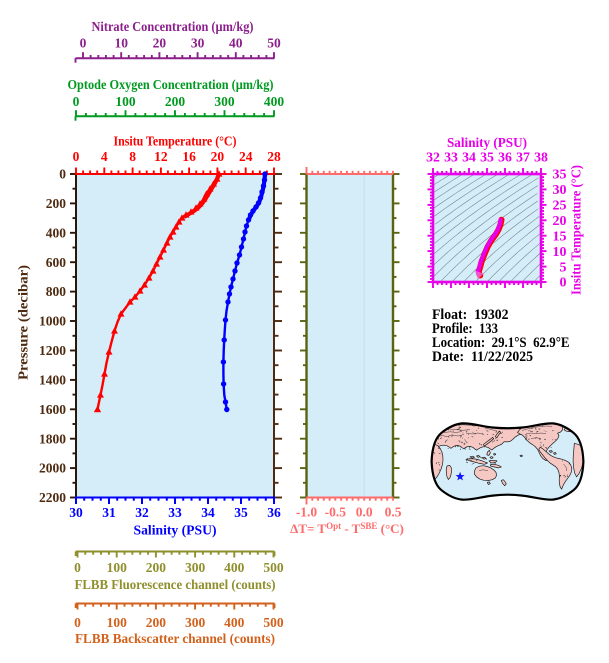  Describe the element at coordinates (560, 206) in the screenshot. I see `svg-text: 25` at that location.